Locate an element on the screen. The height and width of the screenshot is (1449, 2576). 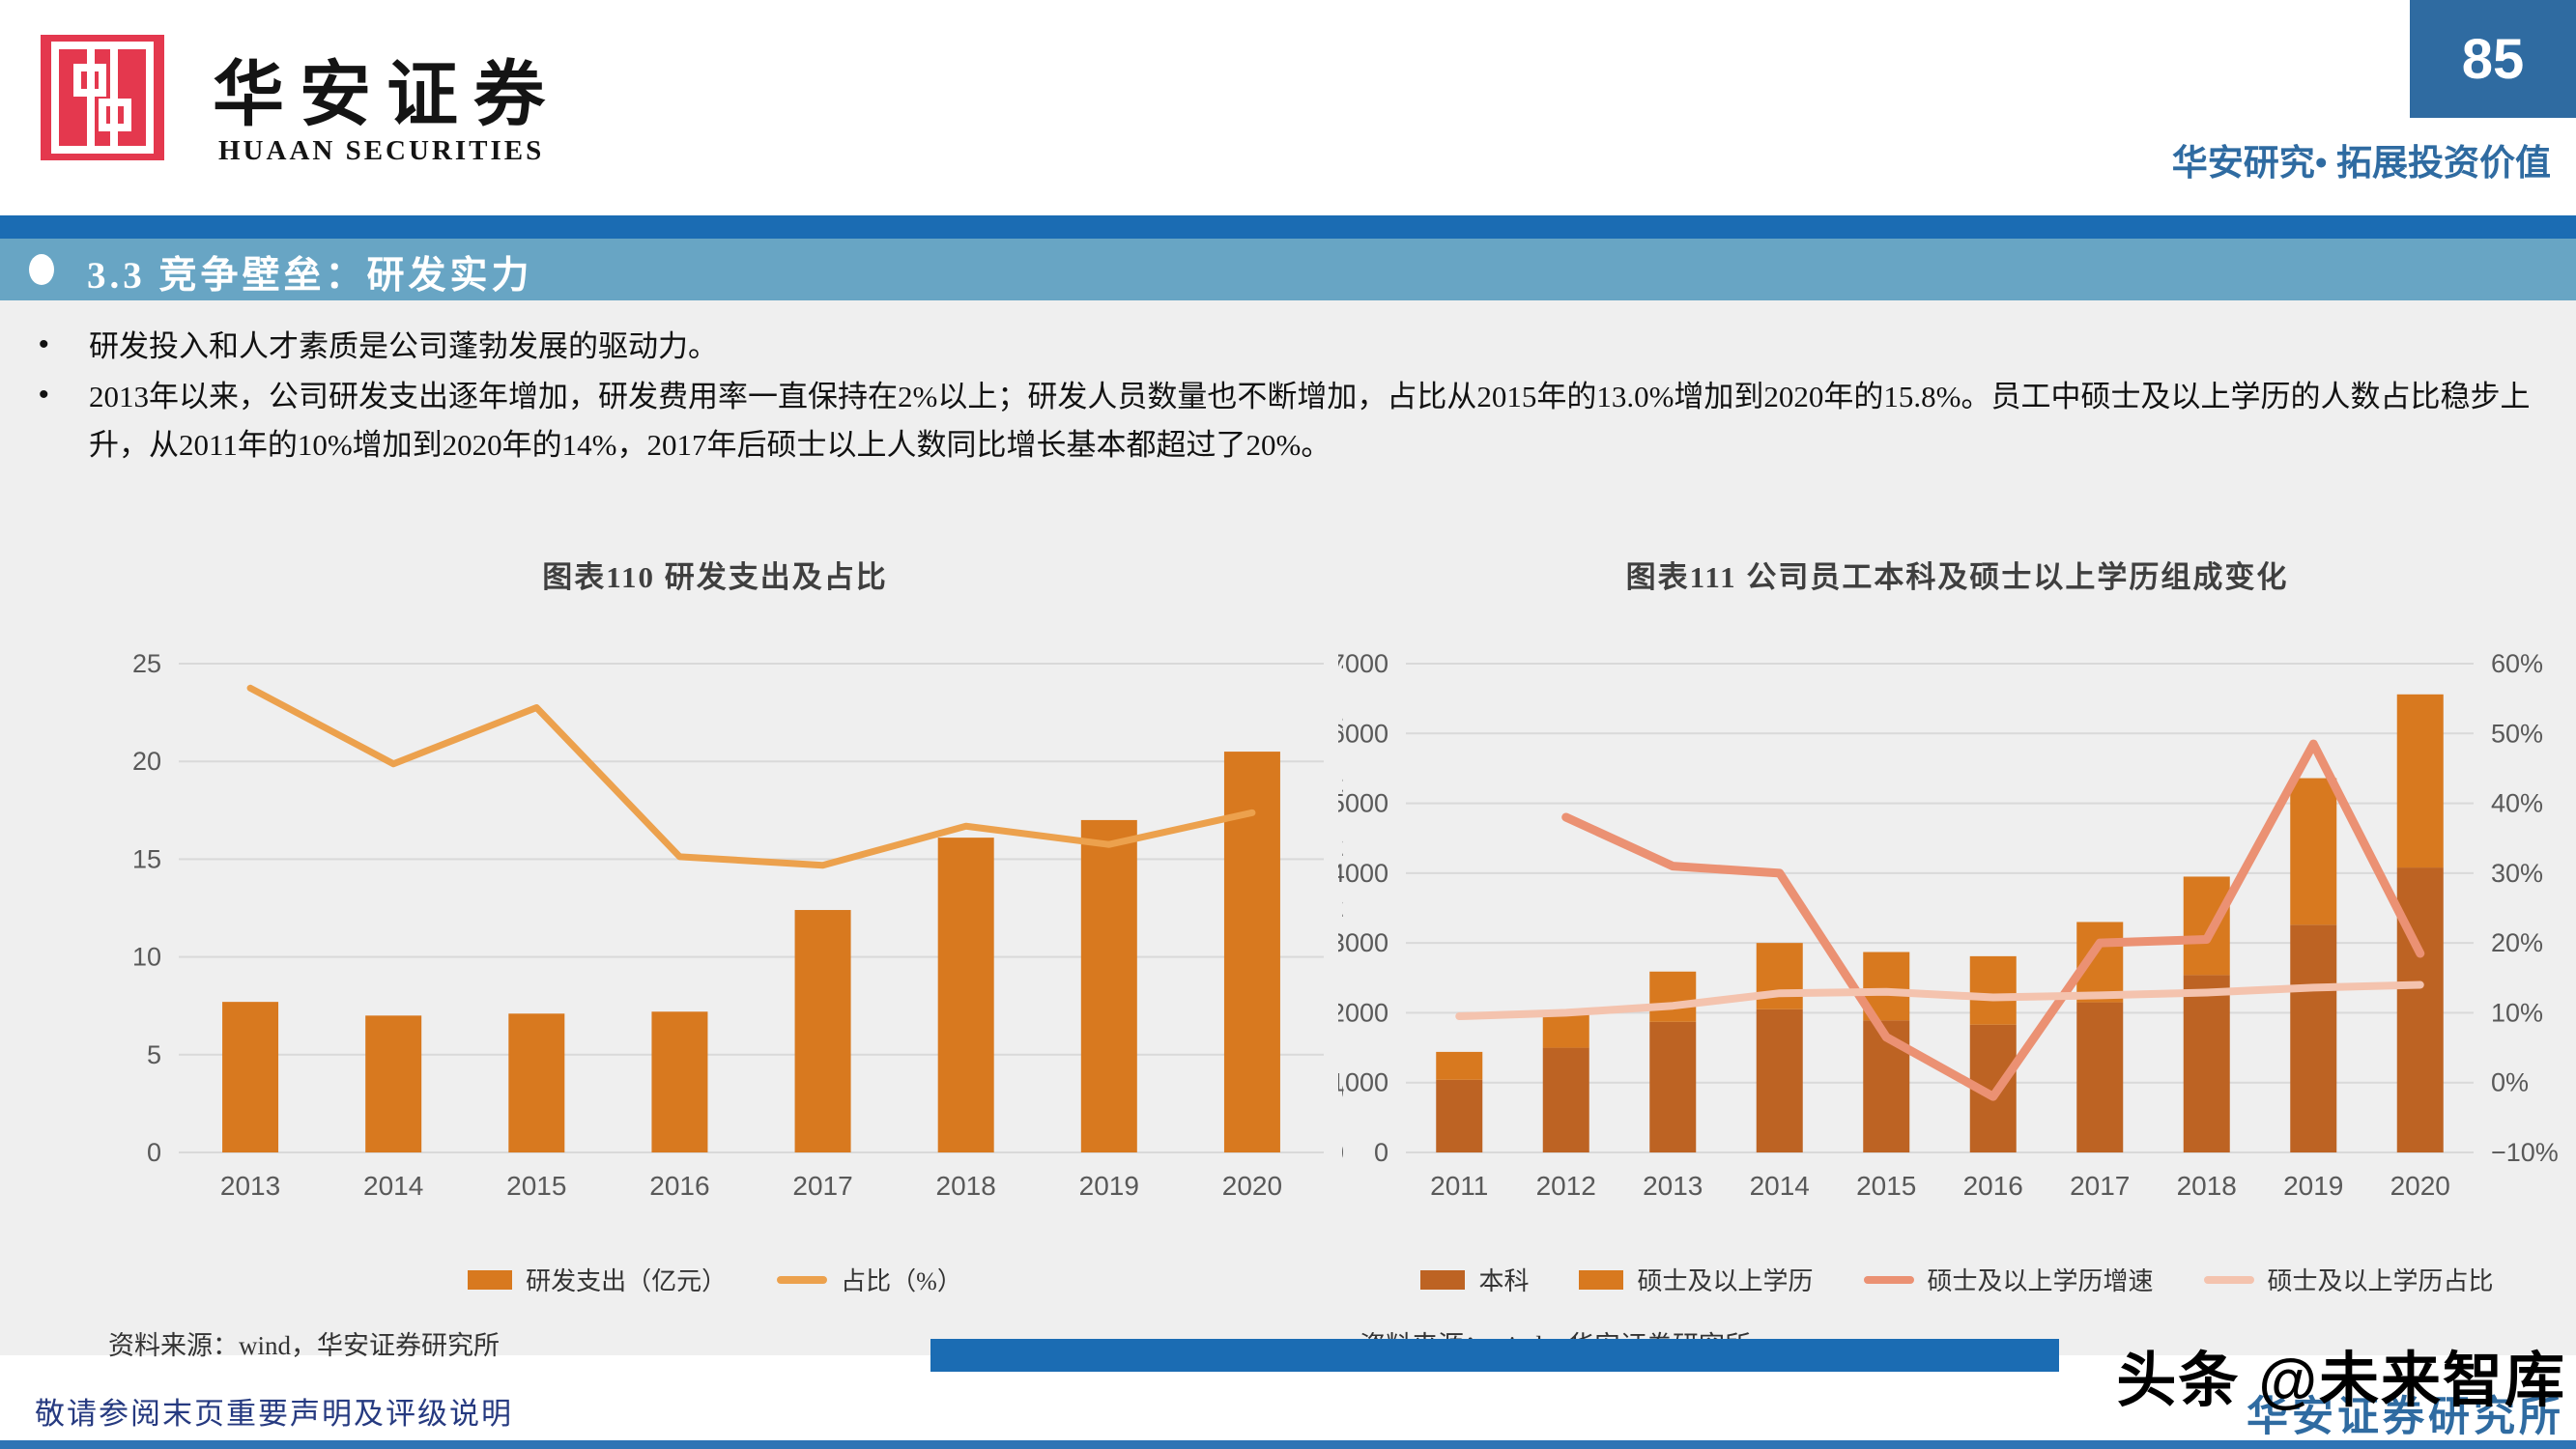
svg-text: 25 is located at coordinates (147, 663).